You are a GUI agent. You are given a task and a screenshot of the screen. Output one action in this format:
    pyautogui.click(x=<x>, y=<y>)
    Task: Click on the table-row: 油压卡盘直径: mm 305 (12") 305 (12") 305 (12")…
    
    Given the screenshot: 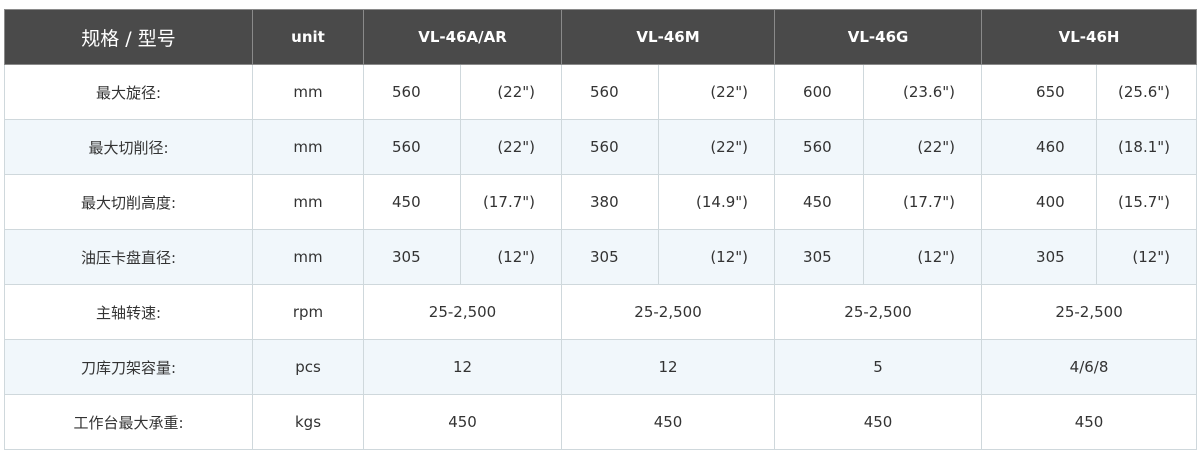 What is the action you would take?
    pyautogui.click(x=601, y=257)
    